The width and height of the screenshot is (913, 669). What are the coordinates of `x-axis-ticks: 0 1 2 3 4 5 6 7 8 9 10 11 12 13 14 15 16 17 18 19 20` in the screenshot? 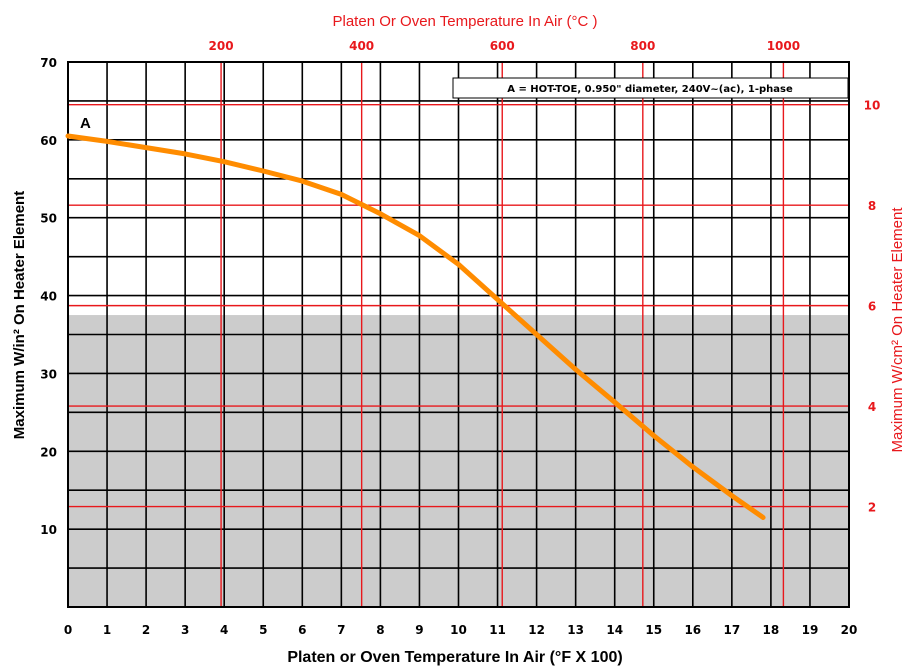 It's located at (461, 630).